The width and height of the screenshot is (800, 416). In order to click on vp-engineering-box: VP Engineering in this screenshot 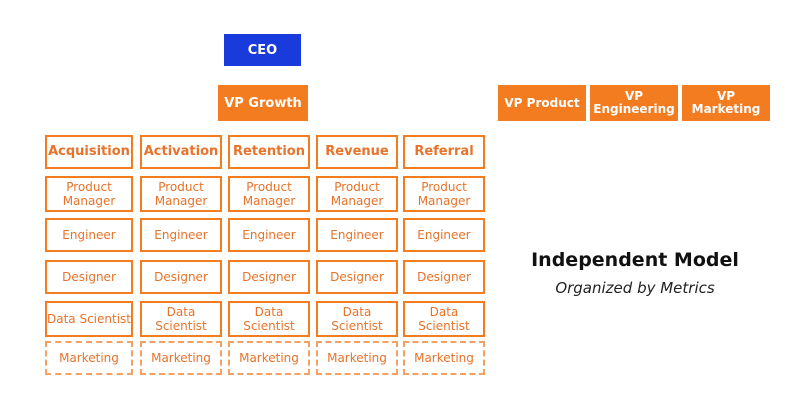, I will do `click(634, 103)`.